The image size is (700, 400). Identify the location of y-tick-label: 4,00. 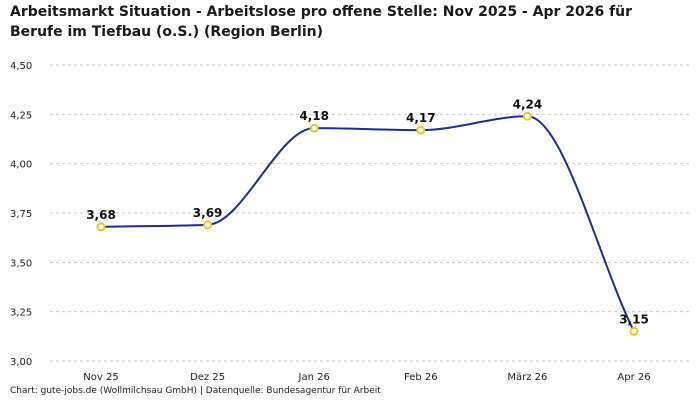
(21, 165).